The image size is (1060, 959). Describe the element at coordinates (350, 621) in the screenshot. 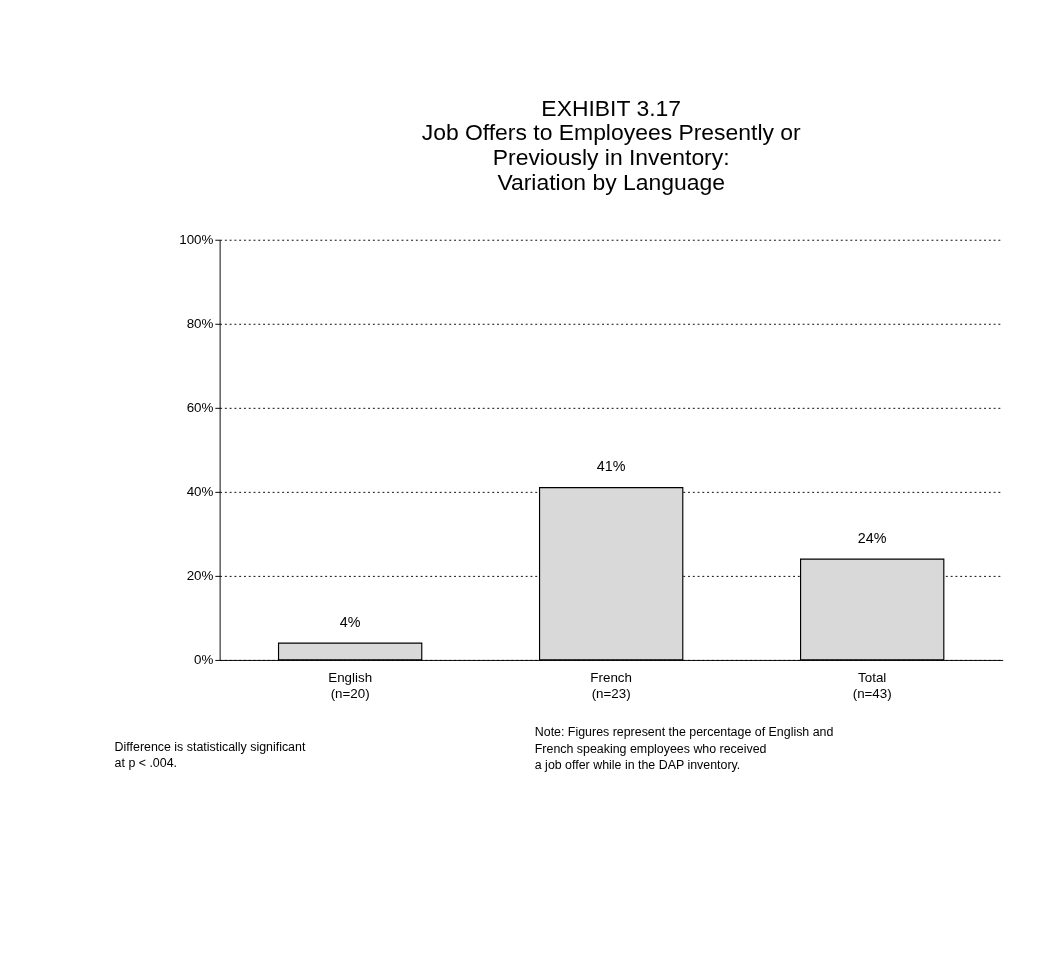

I see `data-label: 4%` at that location.